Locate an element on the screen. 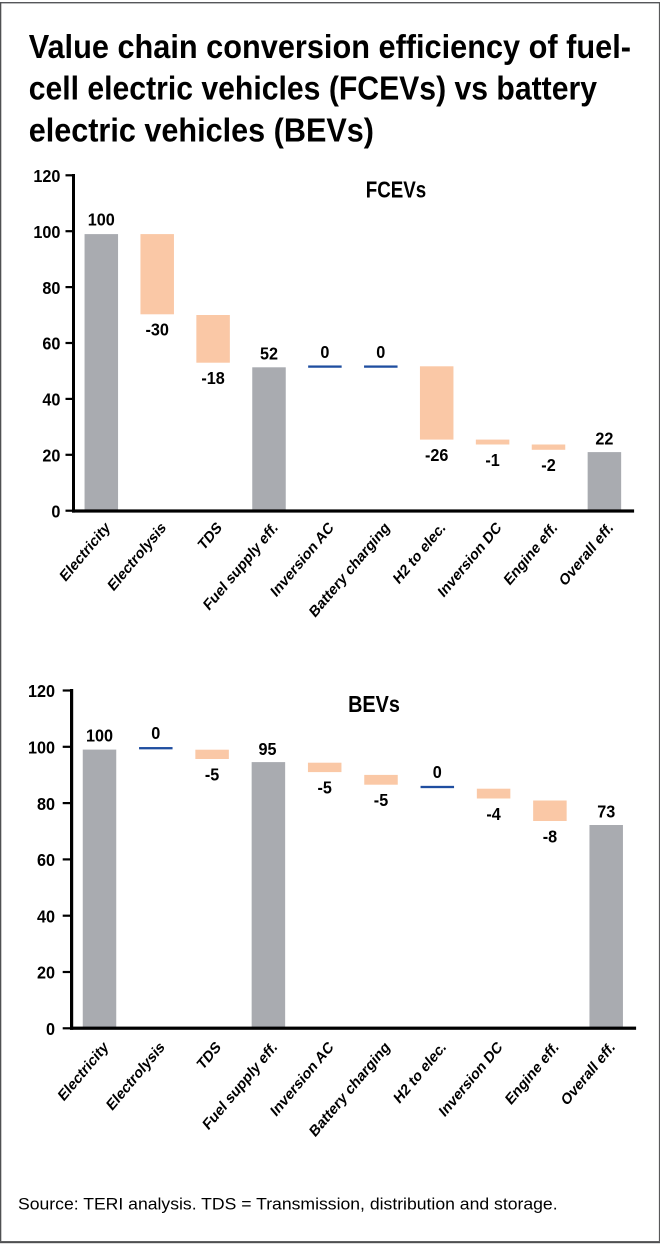 Image resolution: width=660 pixels, height=1249 pixels. svg-text: -30 is located at coordinates (156, 330).